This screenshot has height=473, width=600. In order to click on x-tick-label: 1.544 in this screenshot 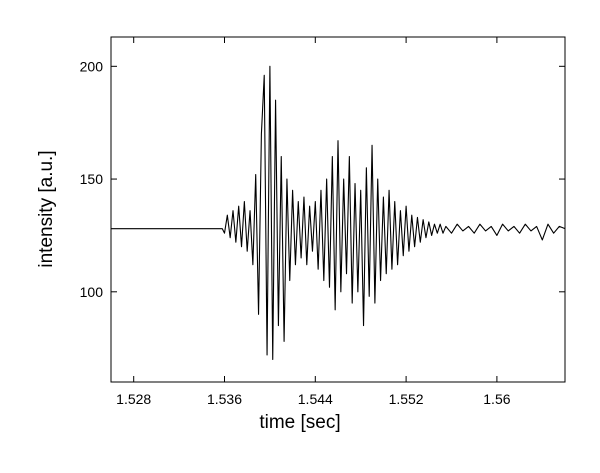, I will do `click(315, 399)`.